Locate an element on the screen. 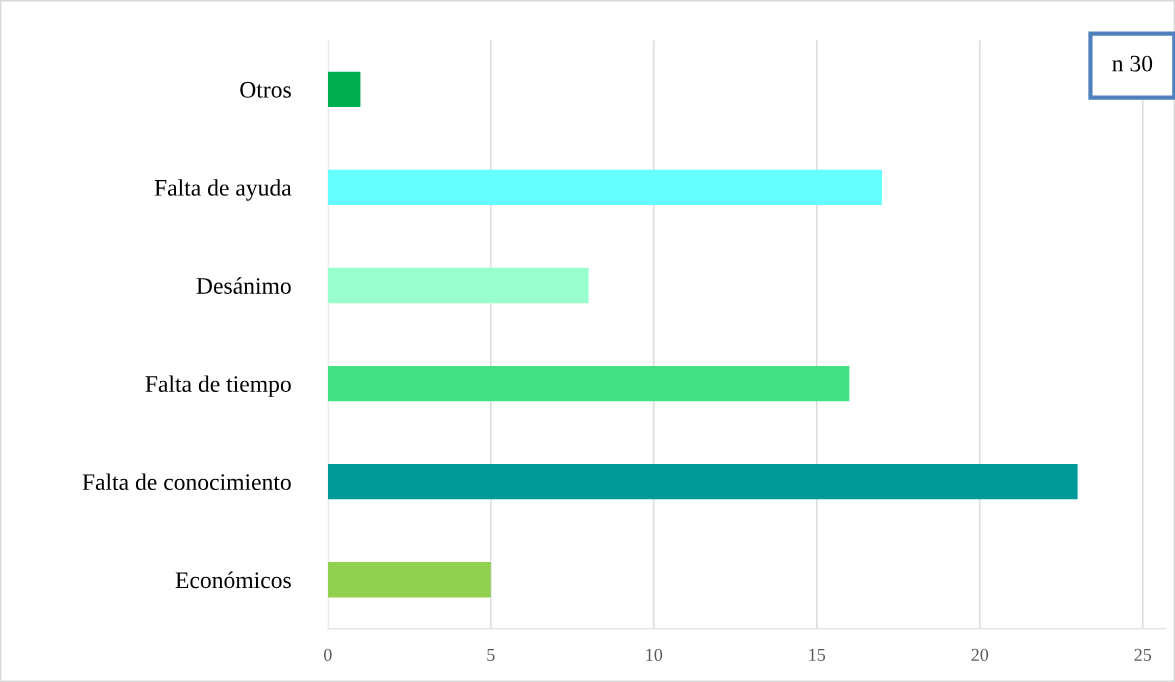 The height and width of the screenshot is (682, 1175). y-tick-label: Desánimo is located at coordinates (243, 285).